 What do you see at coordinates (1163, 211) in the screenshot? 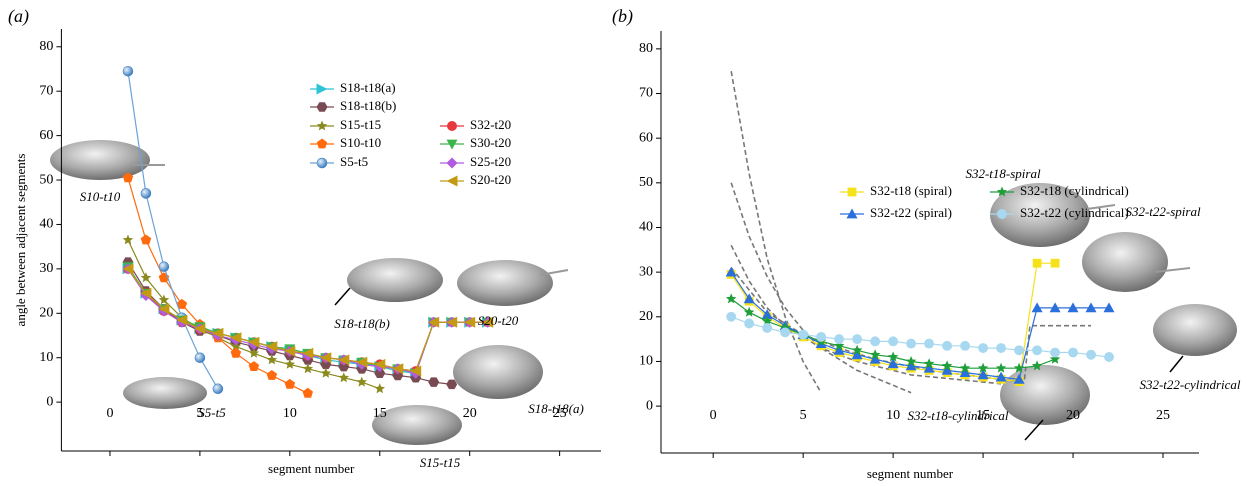
I see `annotation: S32-t22-spiral` at bounding box center [1163, 211].